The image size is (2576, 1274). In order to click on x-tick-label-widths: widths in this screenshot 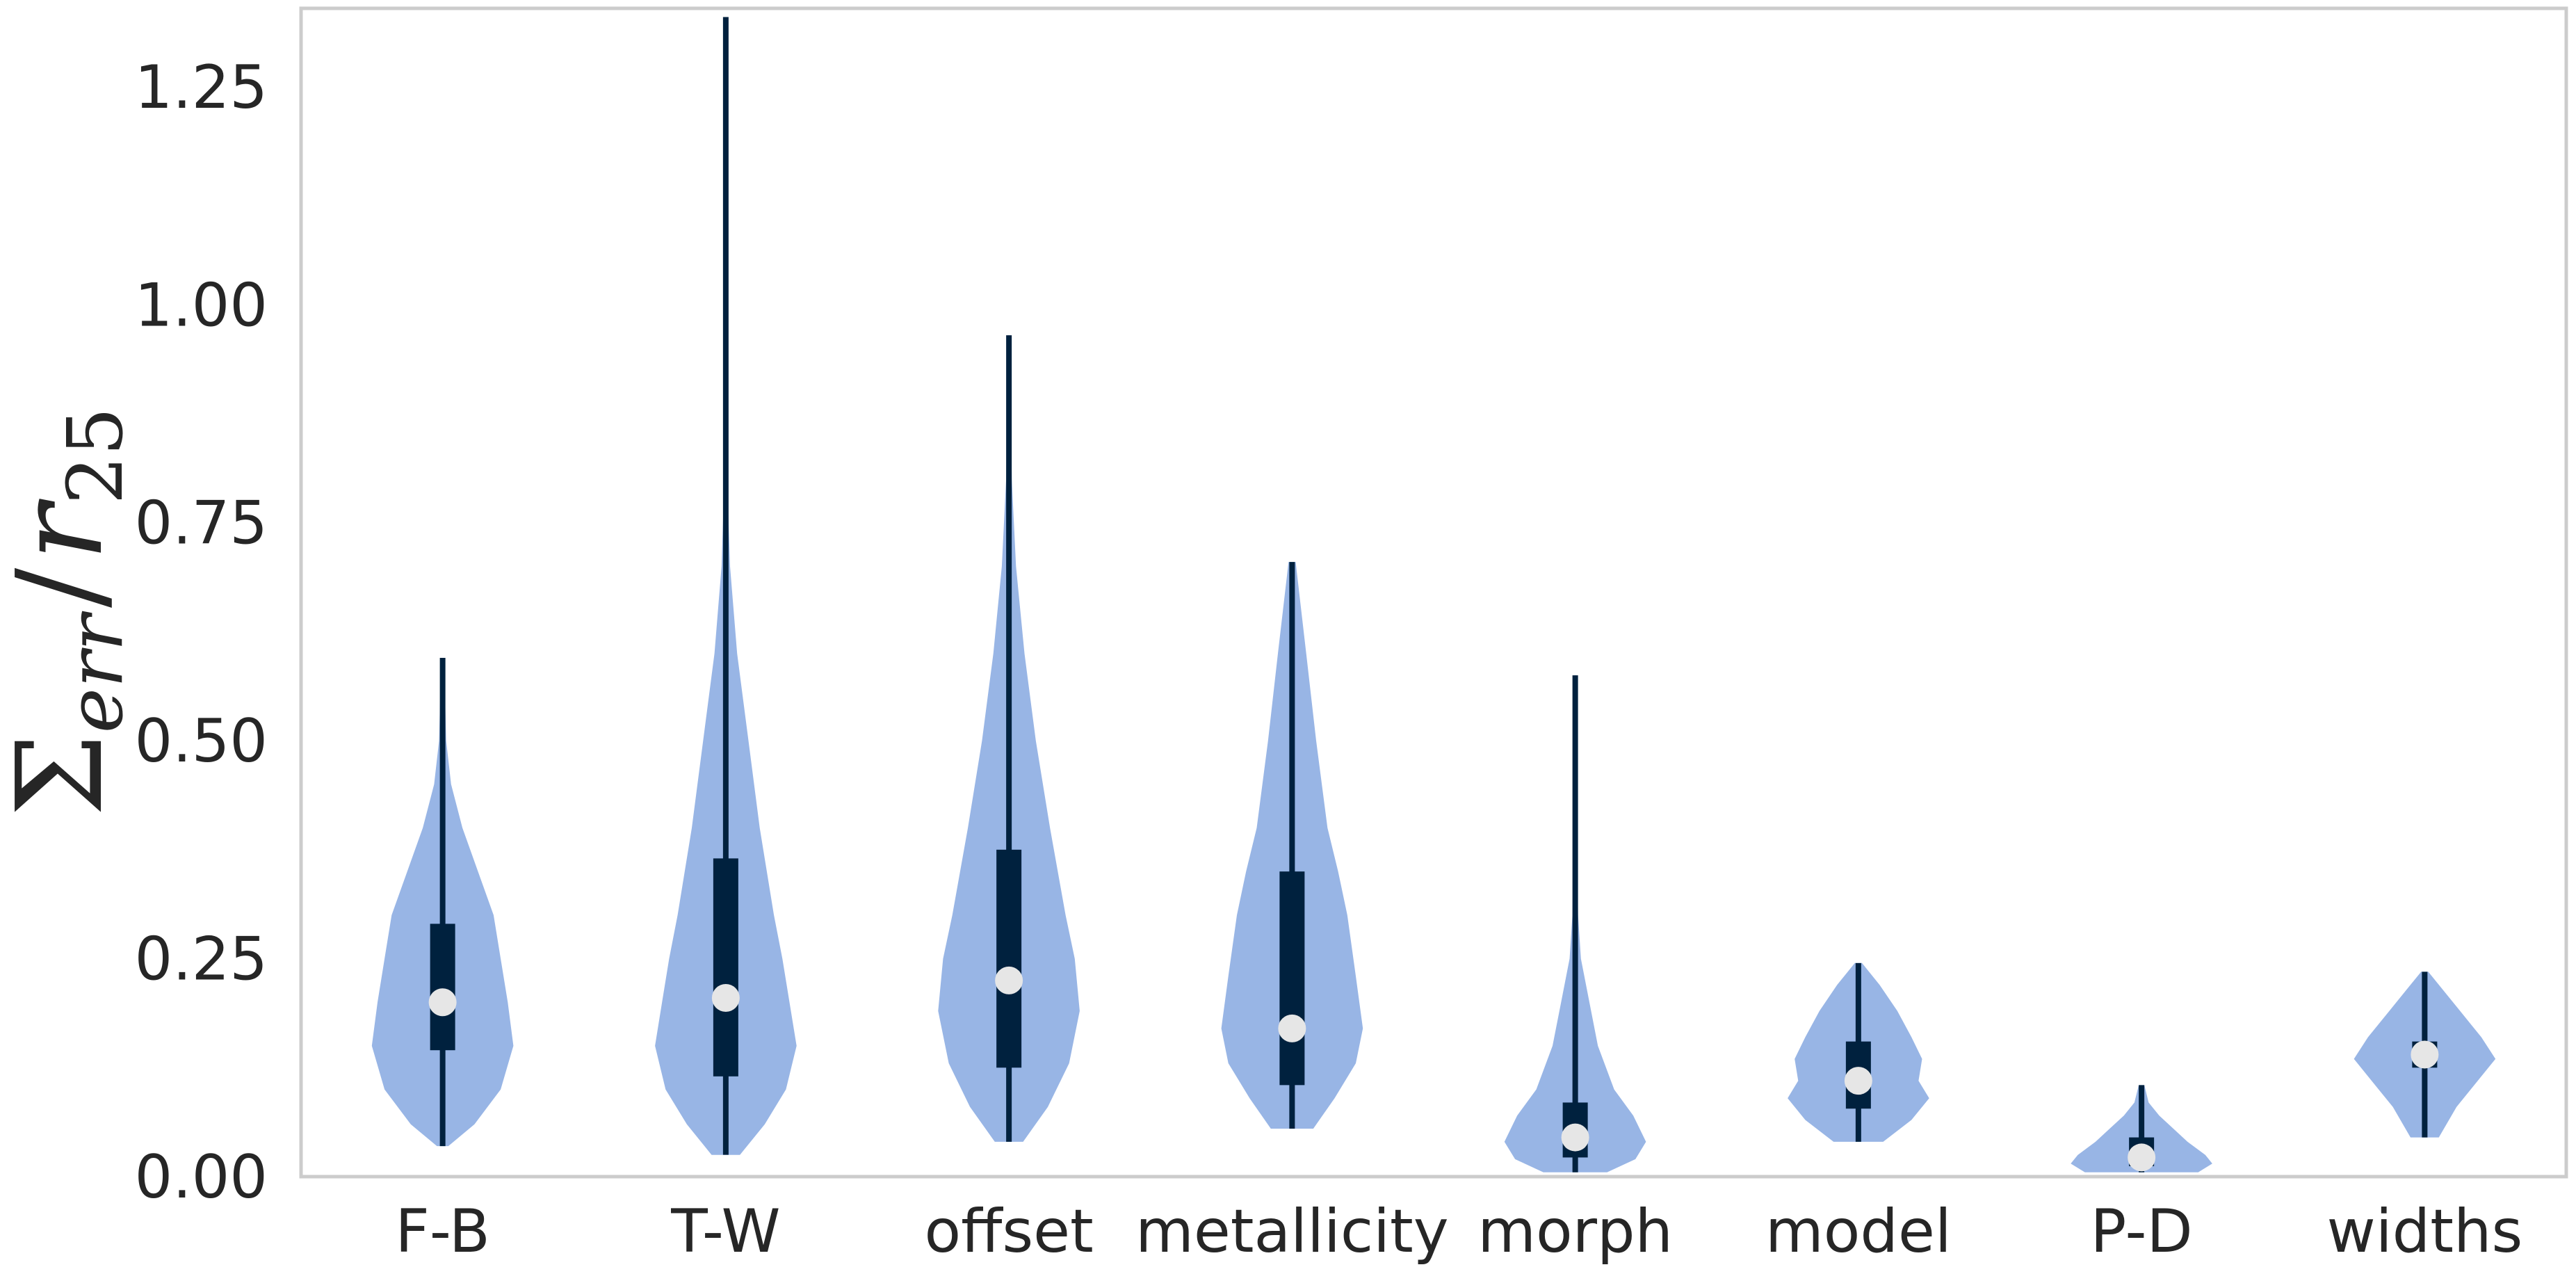, I will do `click(2424, 1231)`.